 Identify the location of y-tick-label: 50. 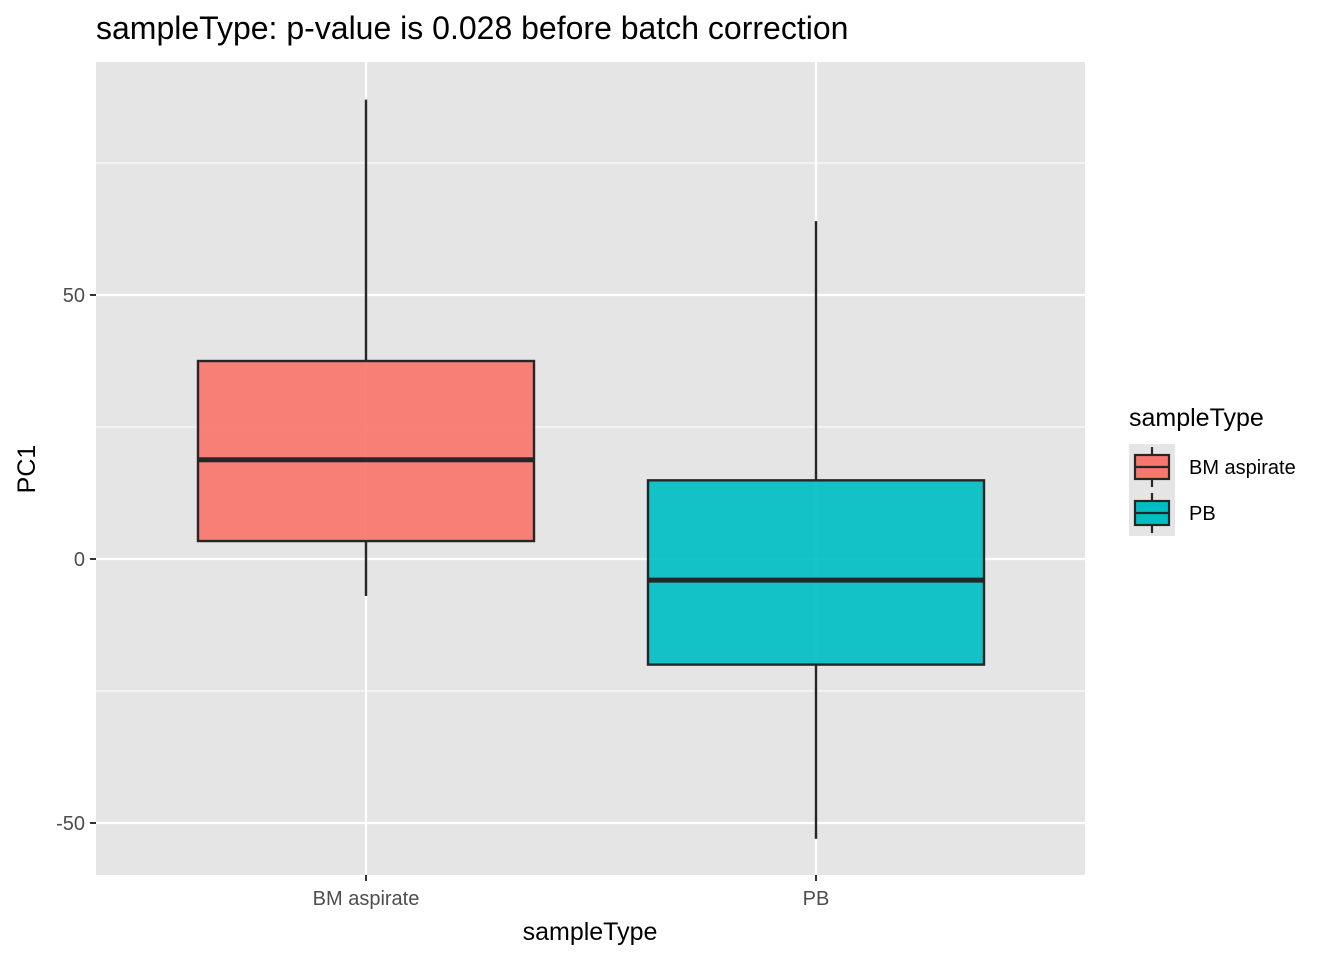
(74, 296).